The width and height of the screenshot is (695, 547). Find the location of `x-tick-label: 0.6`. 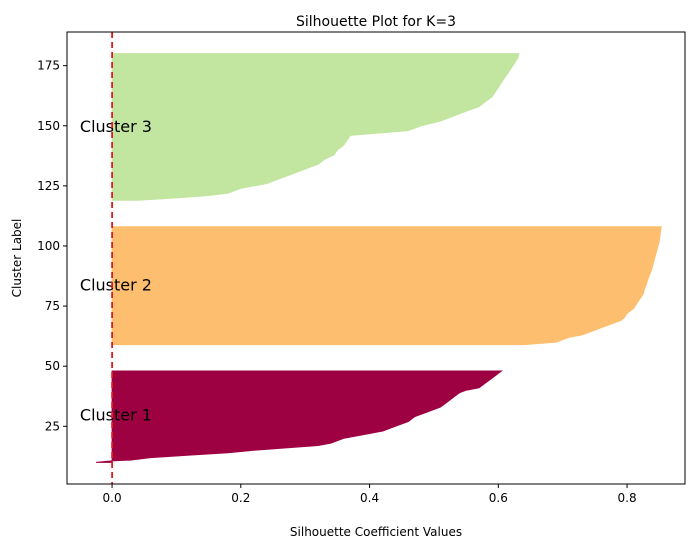

x-tick-label: 0.6 is located at coordinates (498, 498).